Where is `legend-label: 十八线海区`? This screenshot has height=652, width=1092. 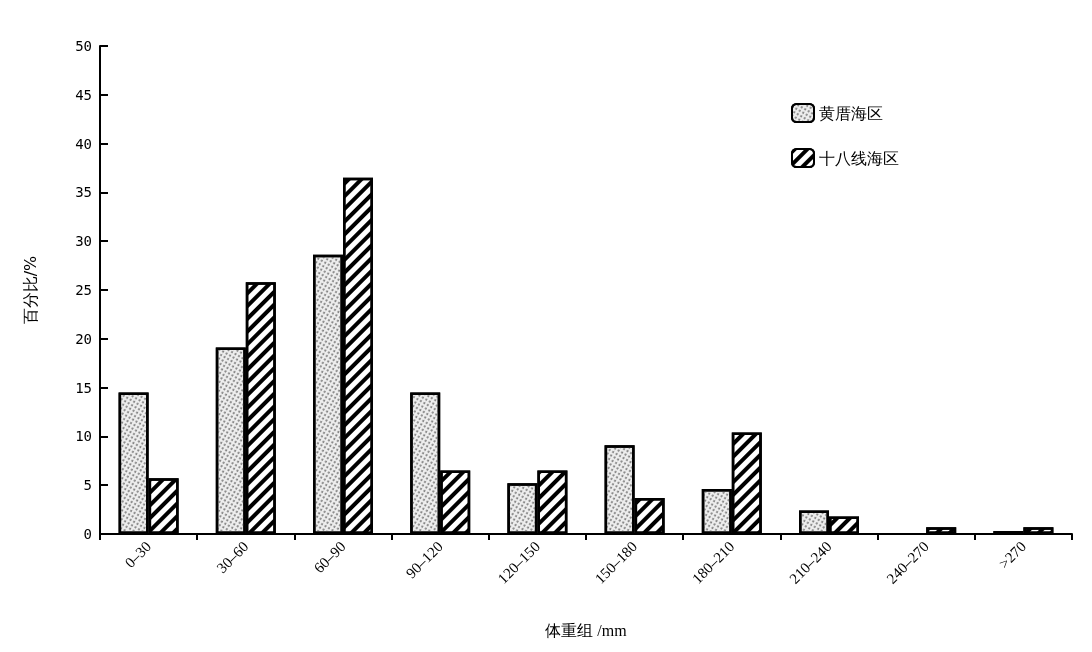
legend-label: 十八线海区 is located at coordinates (859, 158).